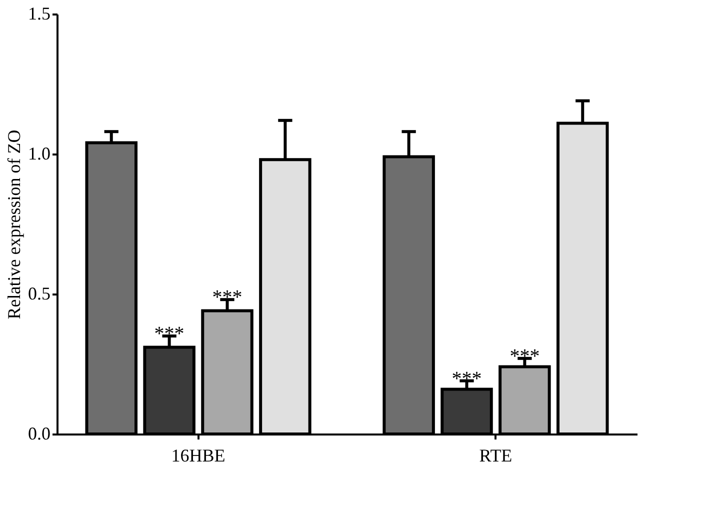 The width and height of the screenshot is (705, 514). What do you see at coordinates (39, 14) in the screenshot?
I see `y-tick-label: 1.5` at bounding box center [39, 14].